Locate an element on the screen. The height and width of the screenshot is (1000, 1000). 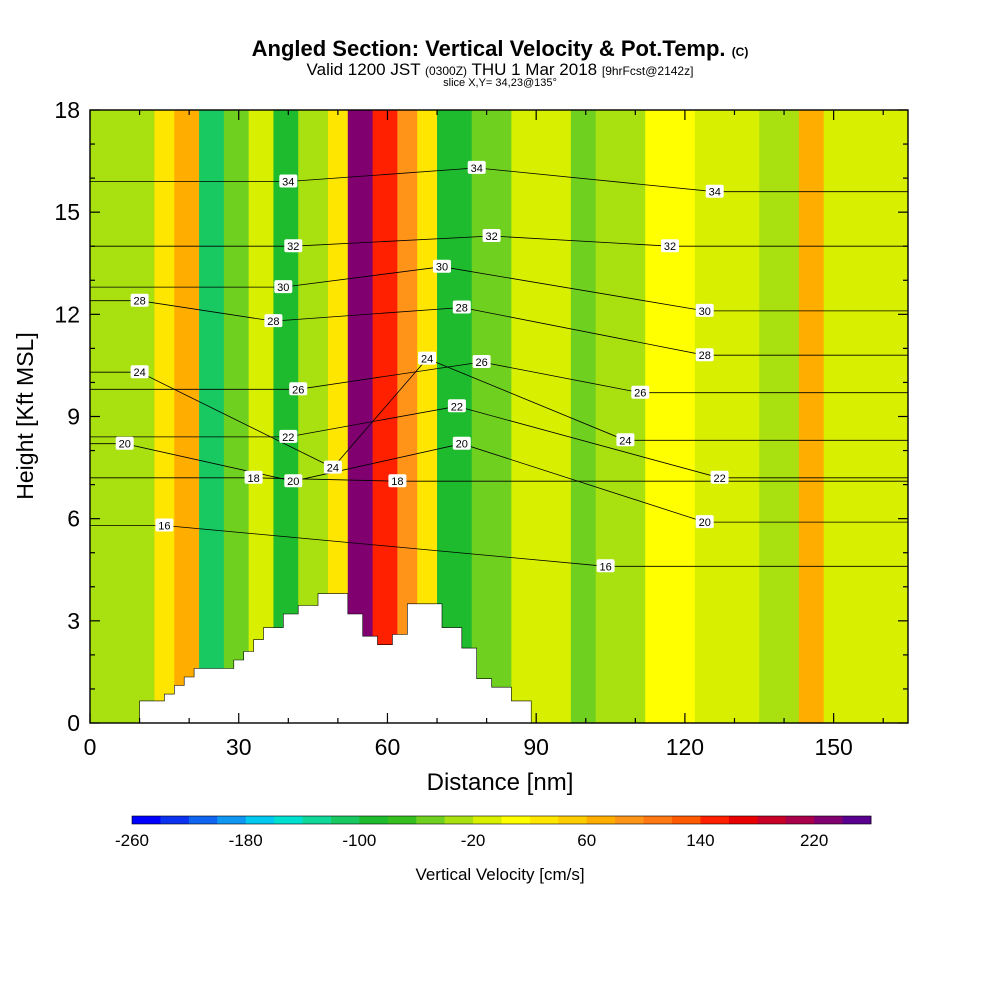
contour-label-text: 18 is located at coordinates (253, 479).